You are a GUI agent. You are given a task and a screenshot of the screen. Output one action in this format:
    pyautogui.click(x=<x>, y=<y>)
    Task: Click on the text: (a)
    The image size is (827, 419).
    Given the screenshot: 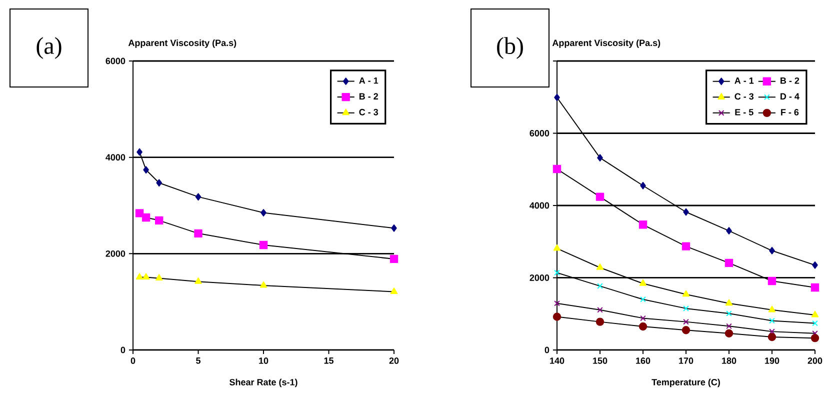 What is the action you would take?
    pyautogui.click(x=49, y=48)
    